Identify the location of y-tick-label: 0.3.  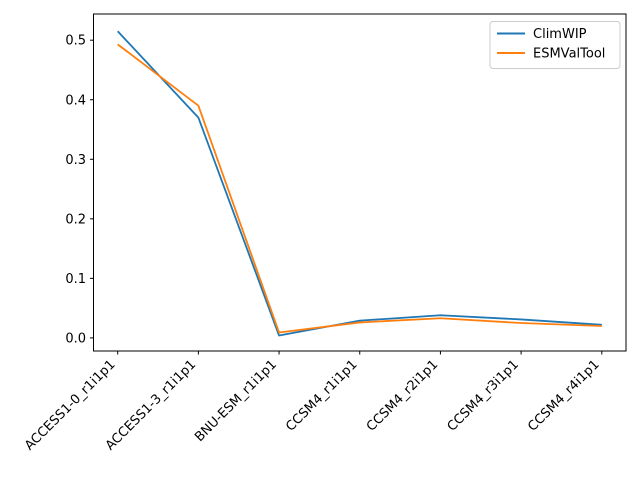
(75, 160).